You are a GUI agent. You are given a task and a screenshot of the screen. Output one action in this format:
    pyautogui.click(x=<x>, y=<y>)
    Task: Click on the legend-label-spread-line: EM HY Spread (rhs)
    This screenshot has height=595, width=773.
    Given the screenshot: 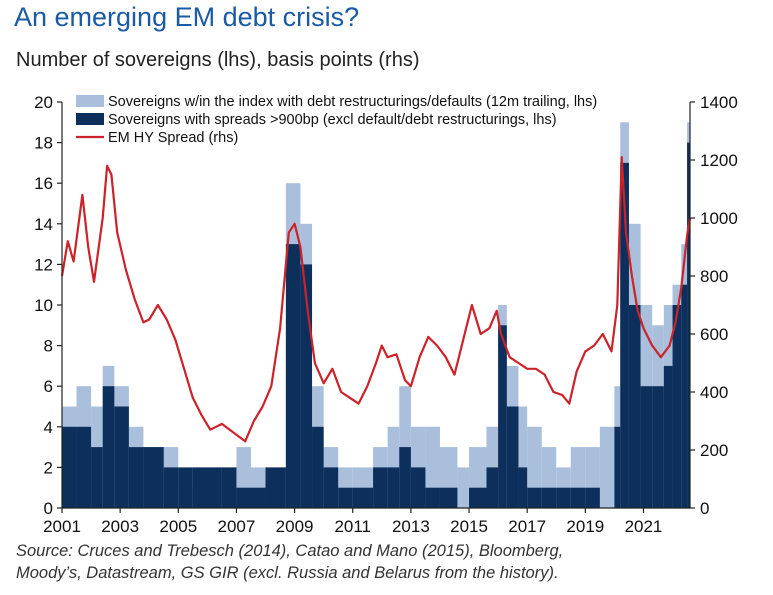 What is the action you would take?
    pyautogui.click(x=173, y=138)
    